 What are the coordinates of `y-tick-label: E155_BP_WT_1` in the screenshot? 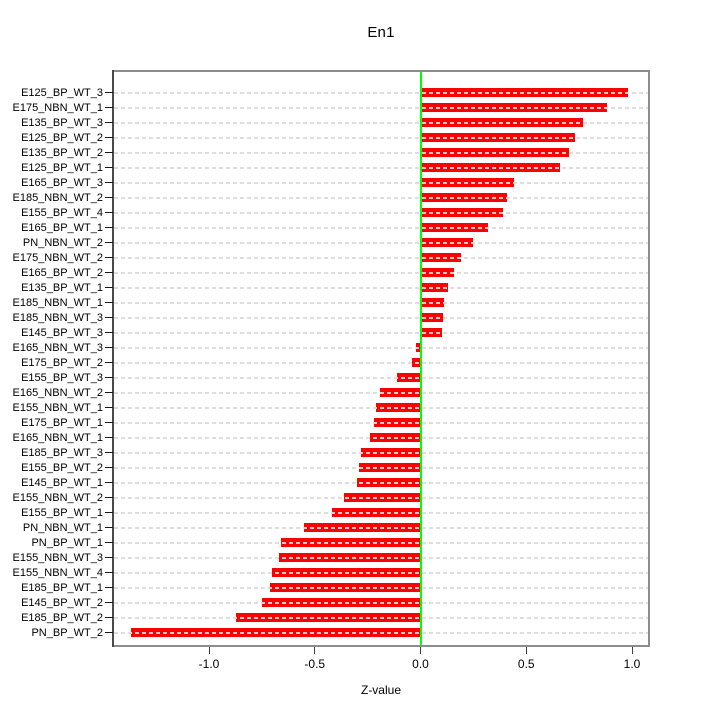 It's located at (62, 512).